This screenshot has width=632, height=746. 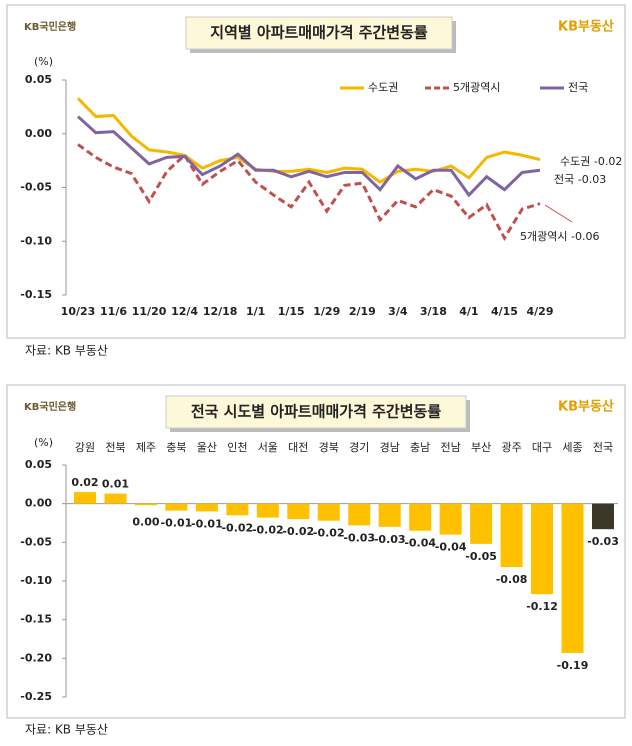 What do you see at coordinates (591, 161) in the screenshot?
I see `annotation: 수도권 -0.02` at bounding box center [591, 161].